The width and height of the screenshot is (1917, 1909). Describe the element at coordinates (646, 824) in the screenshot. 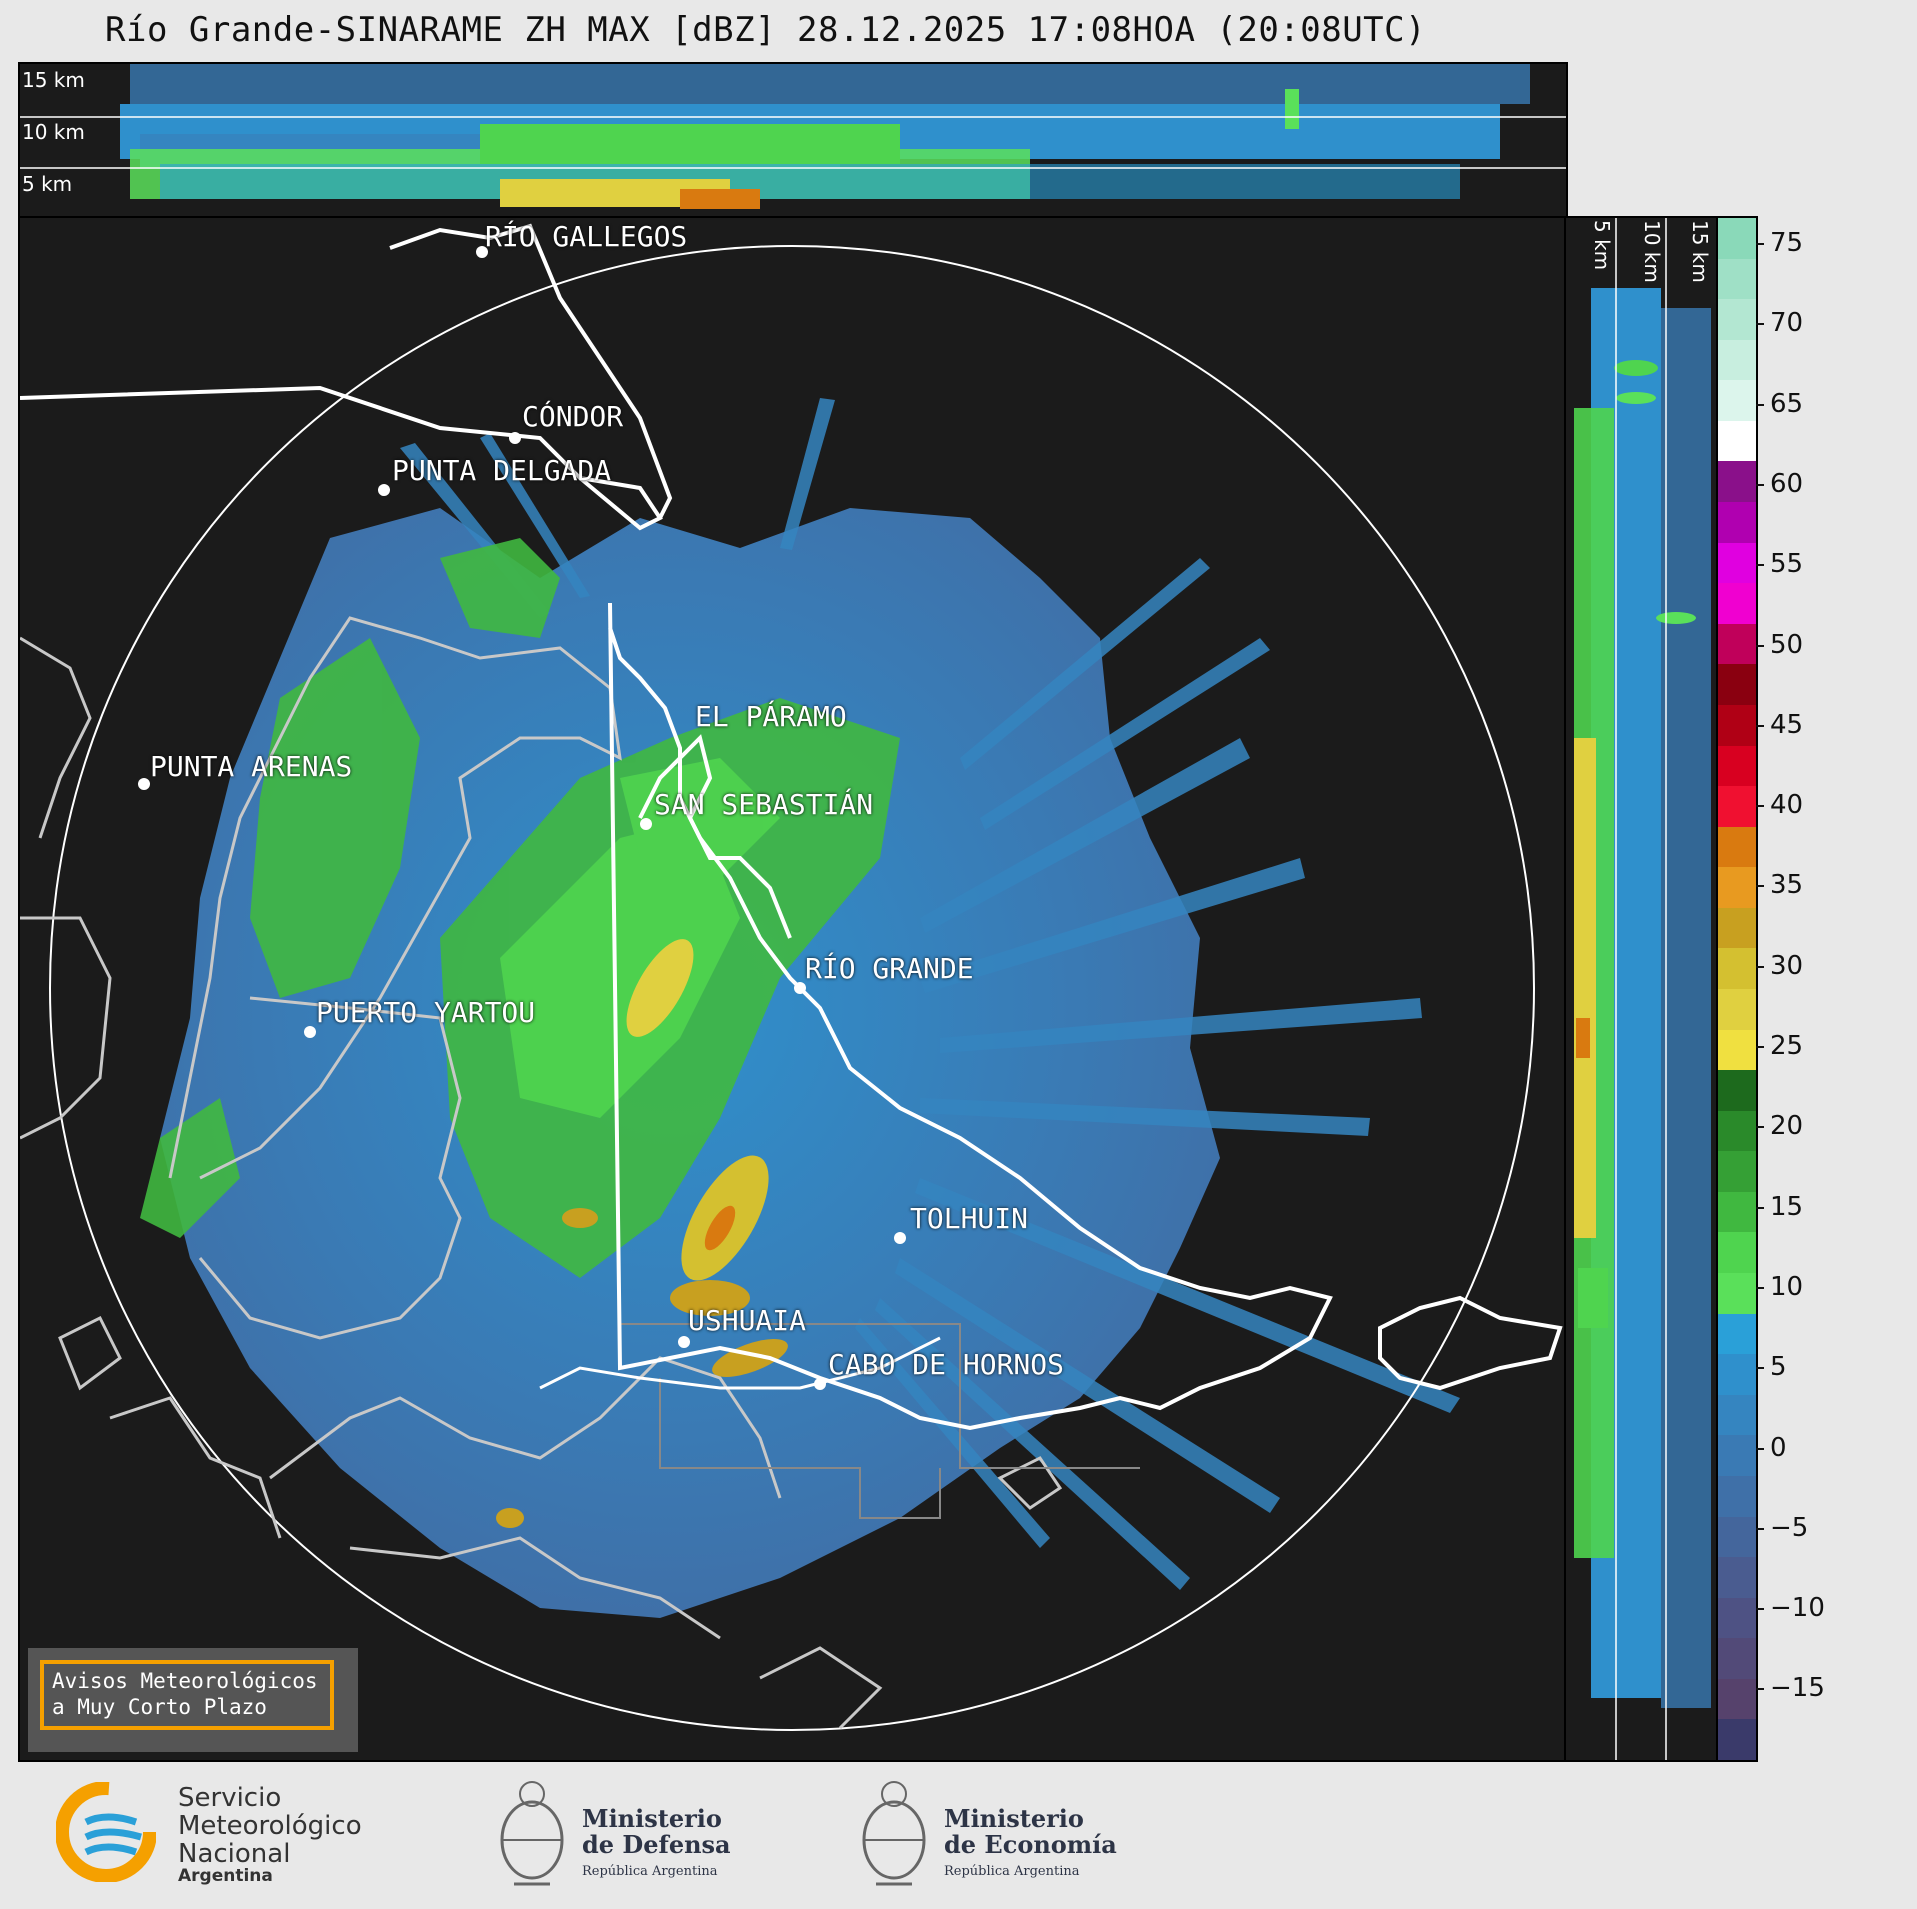

I see `city-dot-san-sebastian` at that location.